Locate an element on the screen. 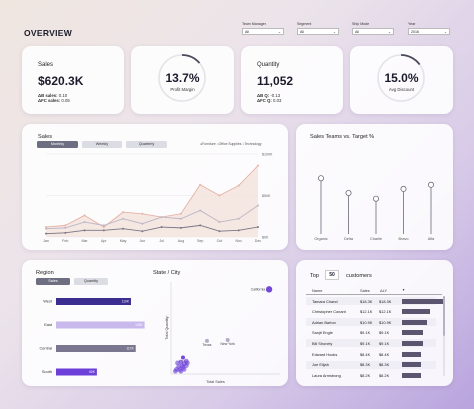 Image resolution: width=474 pixels, height=409 pixels. y-tick-label: $50K is located at coordinates (266, 196).